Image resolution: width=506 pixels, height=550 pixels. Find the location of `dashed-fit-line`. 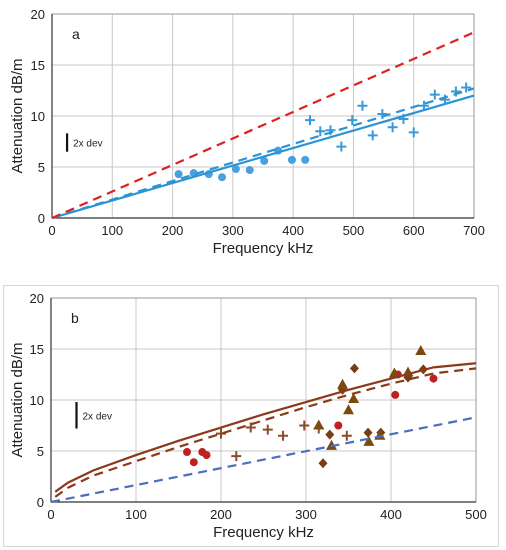

dashed-fit-line is located at coordinates (263, 460).